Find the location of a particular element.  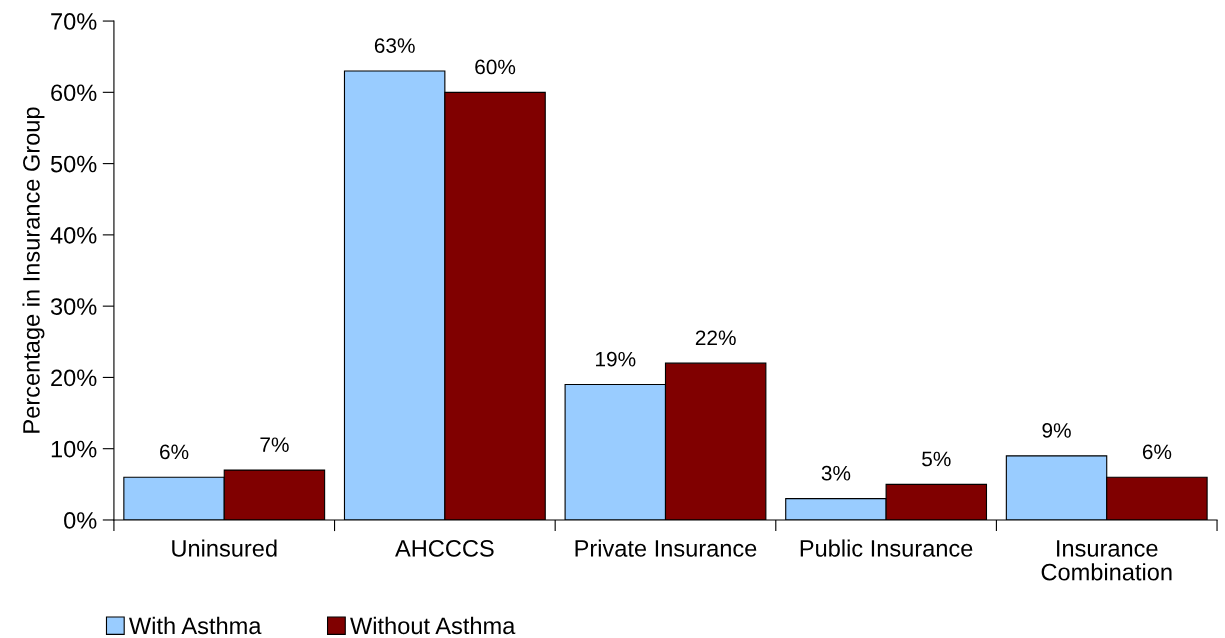

x-tick-label: Public Insurance is located at coordinates (886, 548).